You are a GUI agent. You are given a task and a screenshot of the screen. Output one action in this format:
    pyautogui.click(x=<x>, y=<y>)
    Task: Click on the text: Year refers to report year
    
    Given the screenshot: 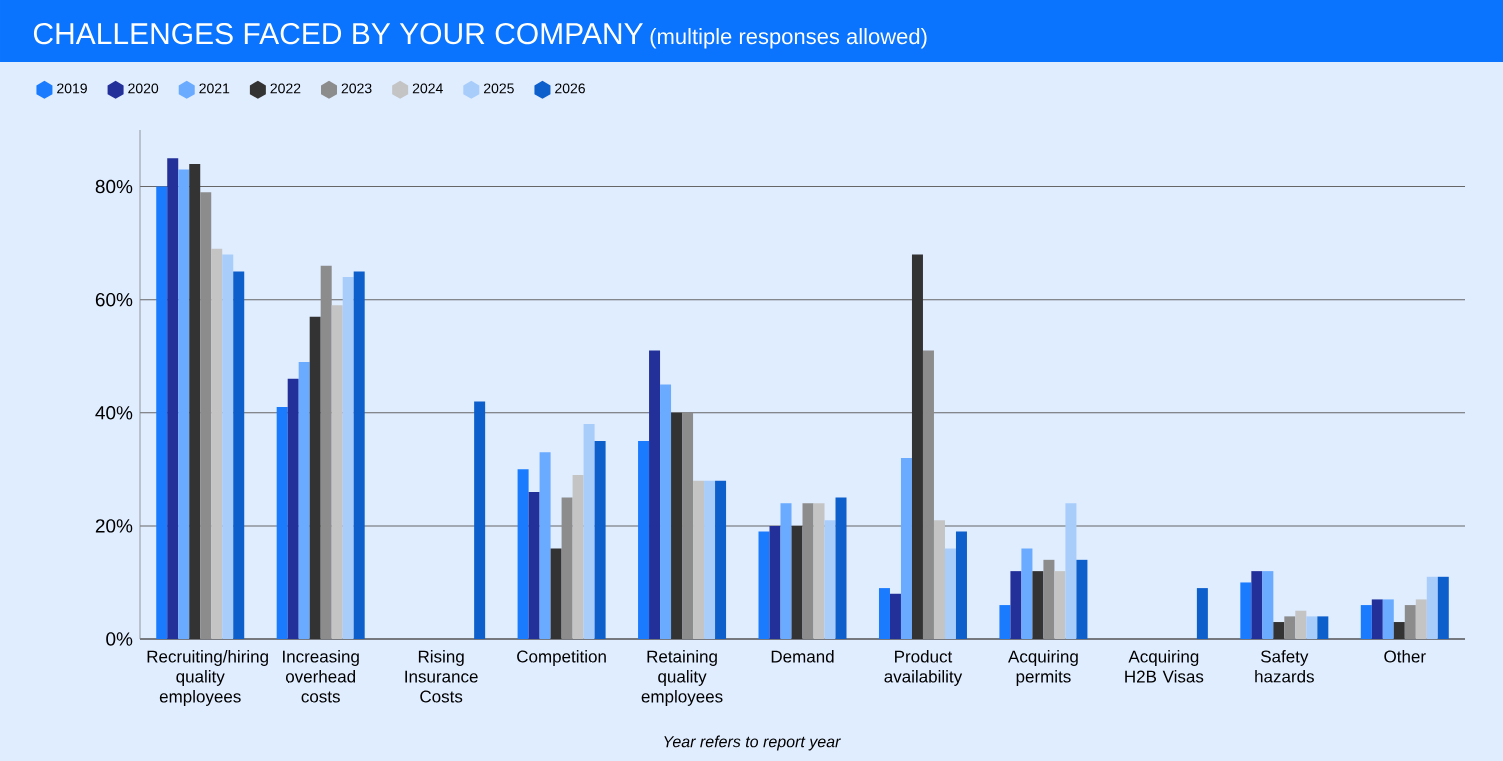 What is the action you would take?
    pyautogui.click(x=752, y=743)
    